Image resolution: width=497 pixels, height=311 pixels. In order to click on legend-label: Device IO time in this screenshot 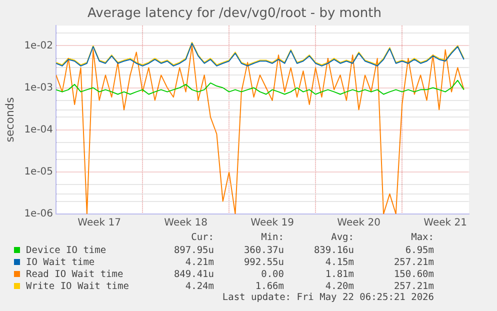, I will do `click(66, 250)`.